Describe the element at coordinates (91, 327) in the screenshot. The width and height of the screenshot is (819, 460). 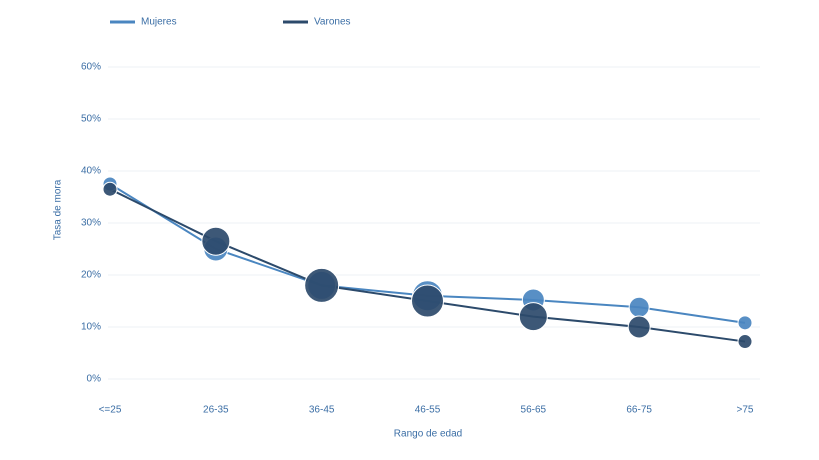
I see `y-tick-label: 10%` at that location.